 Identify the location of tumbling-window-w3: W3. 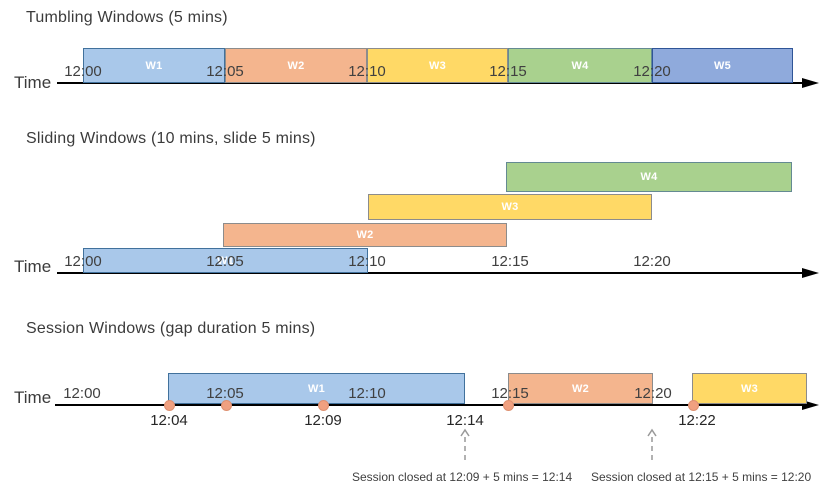
(437, 65).